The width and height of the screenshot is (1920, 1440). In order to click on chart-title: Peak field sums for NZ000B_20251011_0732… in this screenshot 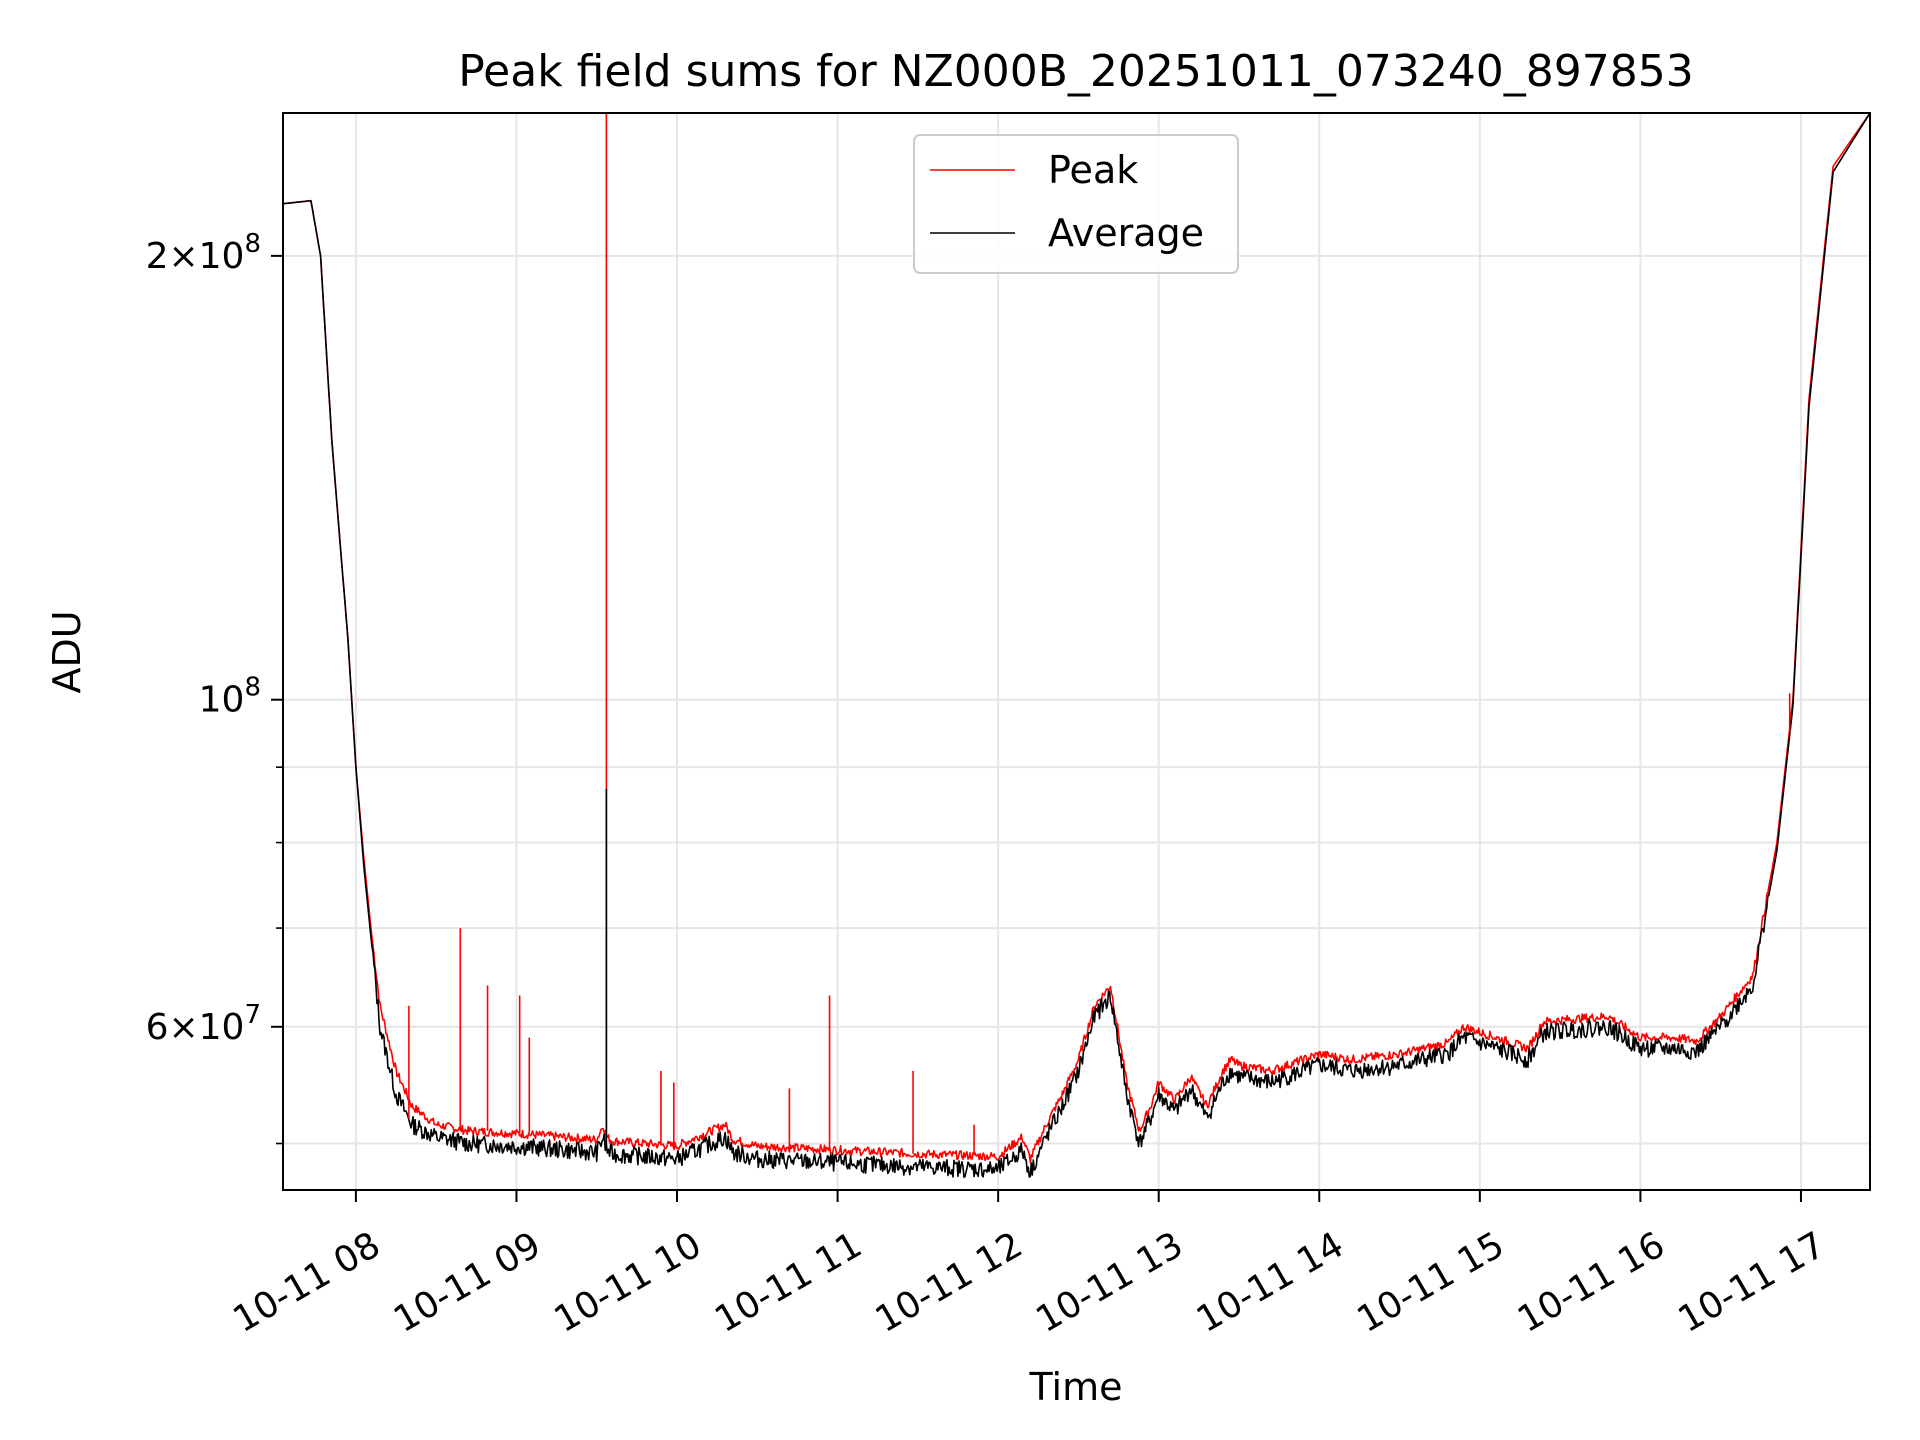, I will do `click(1076, 71)`.